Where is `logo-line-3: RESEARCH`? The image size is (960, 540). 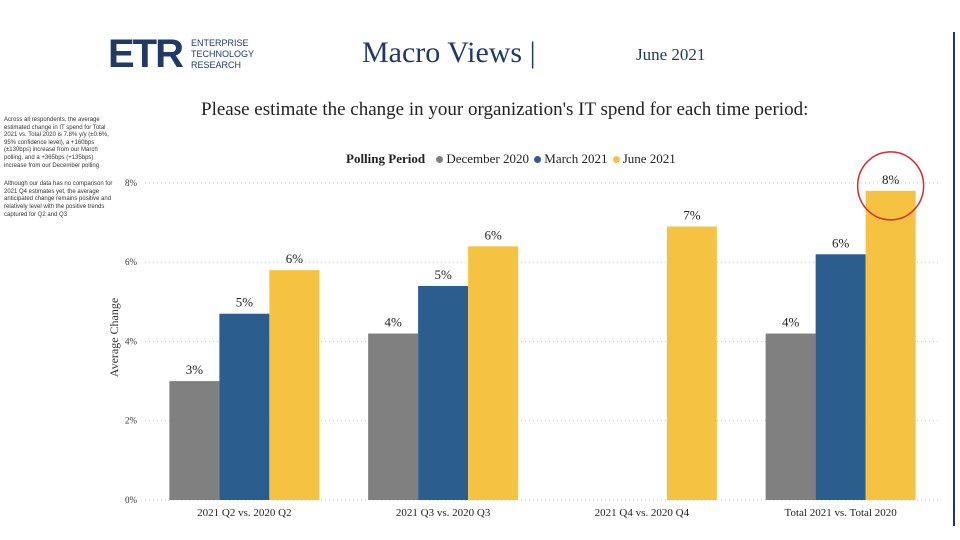 logo-line-3: RESEARCH is located at coordinates (216, 65).